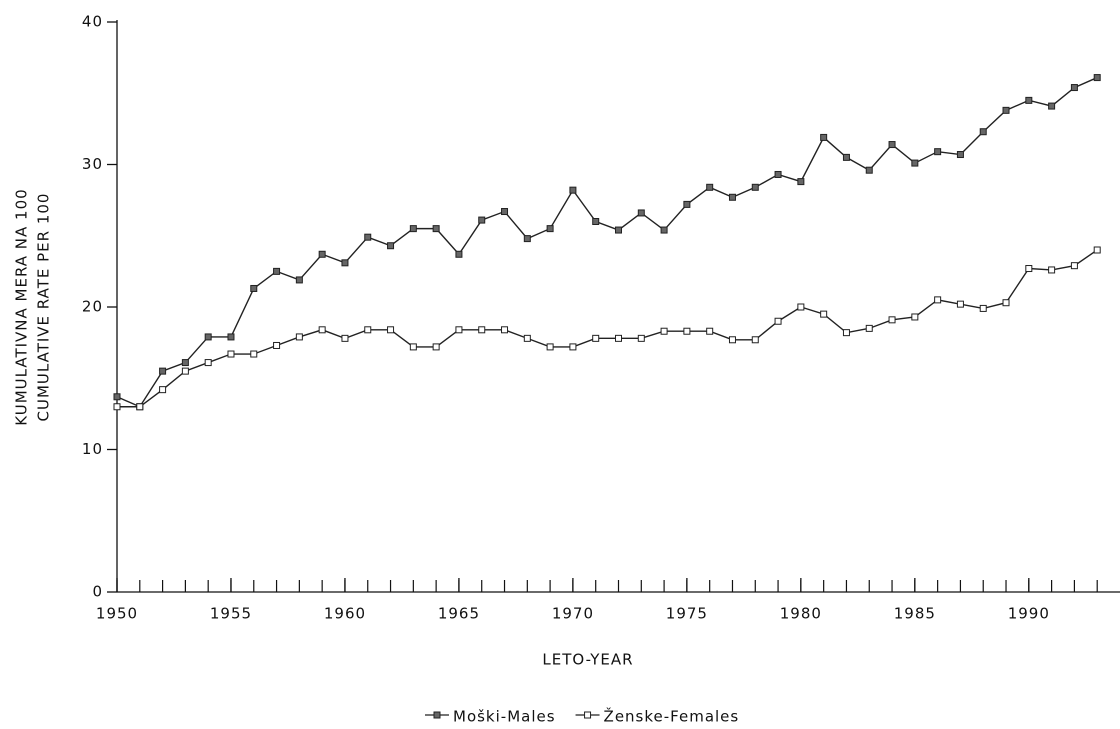  What do you see at coordinates (231, 614) in the screenshot?
I see `x-tick-label: 1955` at bounding box center [231, 614].